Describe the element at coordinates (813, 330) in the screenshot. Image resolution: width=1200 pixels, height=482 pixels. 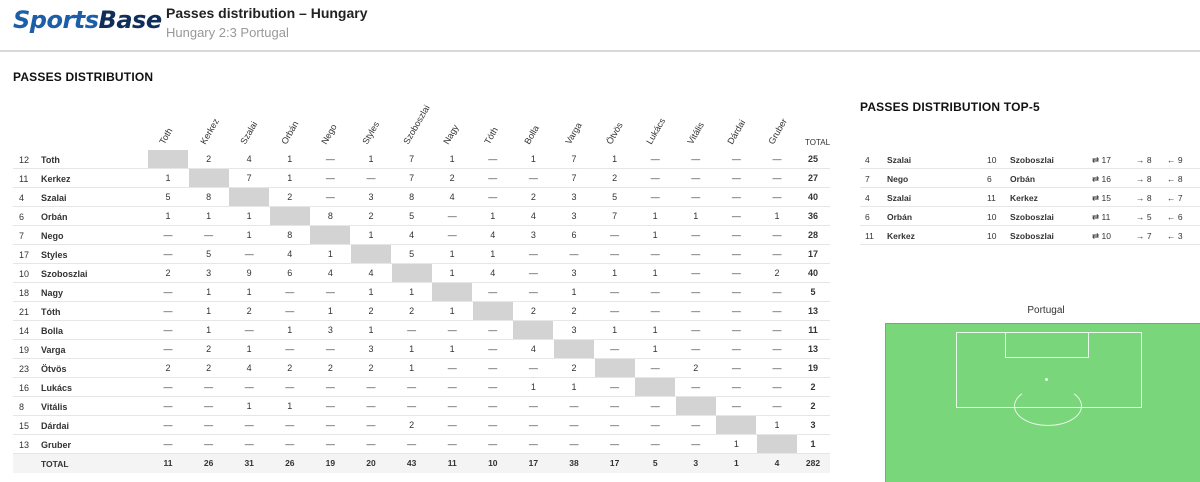
I see `row-total-cell: 11` at that location.